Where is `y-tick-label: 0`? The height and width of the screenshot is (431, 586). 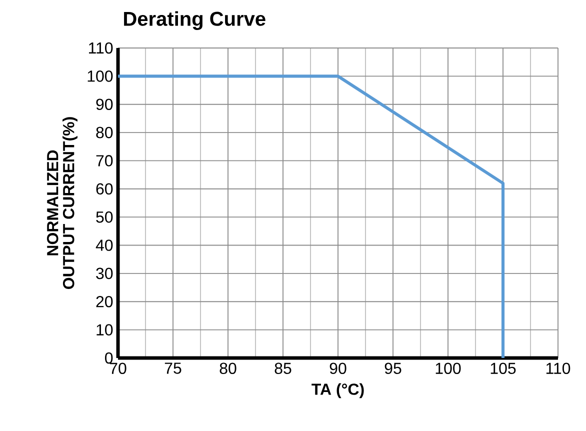 y-tick-label: 0 is located at coordinates (109, 358).